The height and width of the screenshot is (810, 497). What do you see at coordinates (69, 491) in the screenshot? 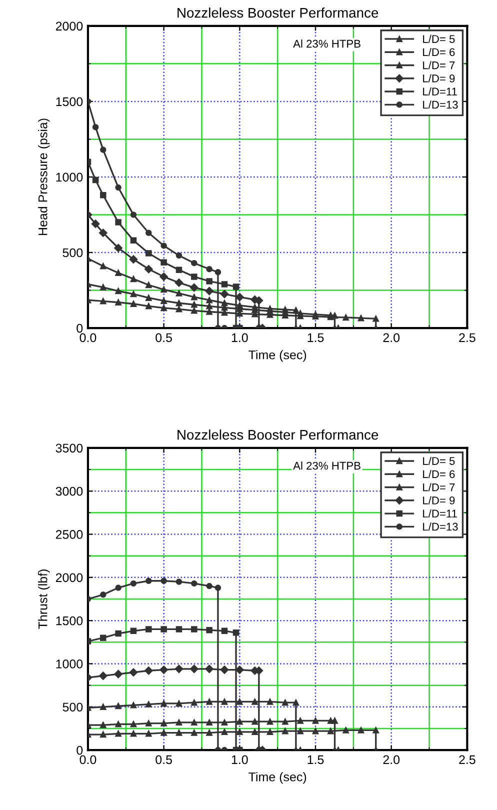
I see `y-tick-label: 3000` at bounding box center [69, 491].